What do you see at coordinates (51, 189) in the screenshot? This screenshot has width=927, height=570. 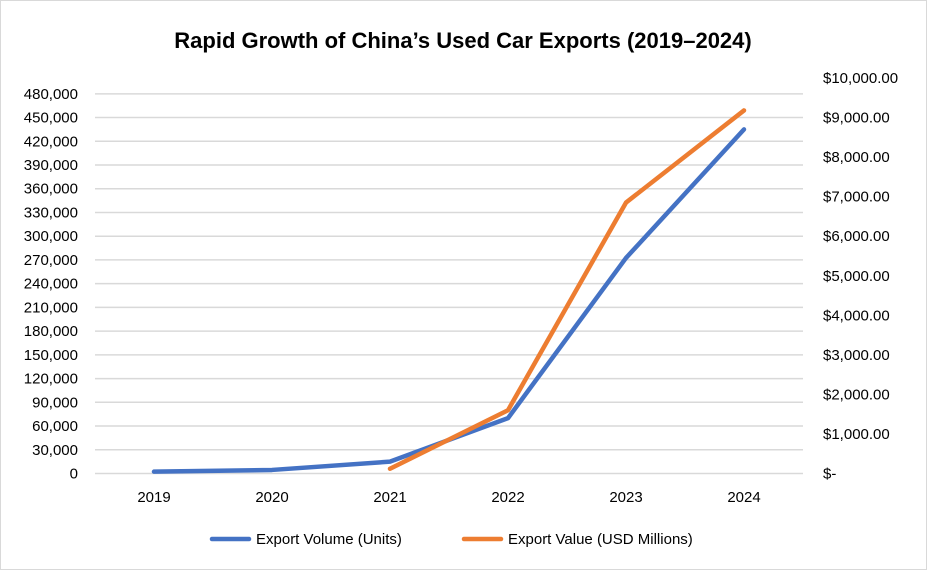 I see `left-axis-tick-label: 360,000` at bounding box center [51, 189].